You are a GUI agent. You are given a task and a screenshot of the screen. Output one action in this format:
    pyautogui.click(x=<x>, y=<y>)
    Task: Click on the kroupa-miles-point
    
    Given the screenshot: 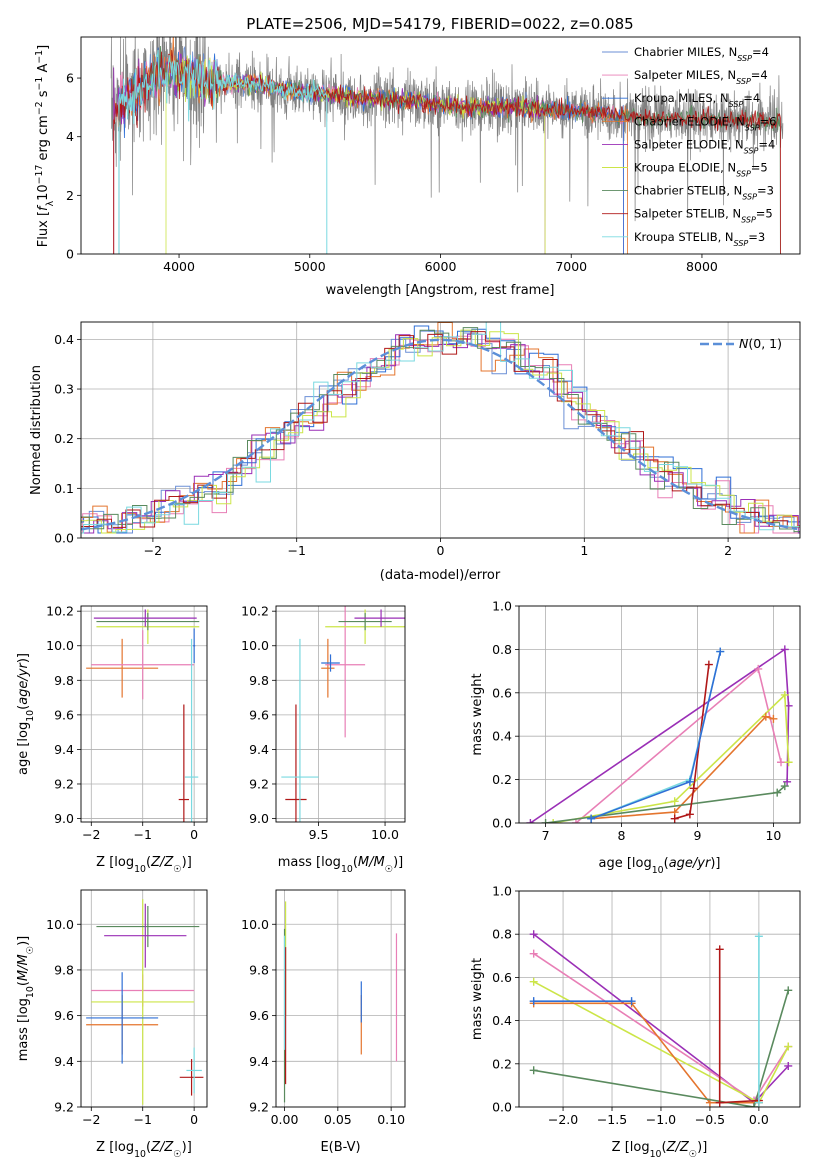 What is the action you would take?
    pyautogui.click(x=122, y=1018)
    